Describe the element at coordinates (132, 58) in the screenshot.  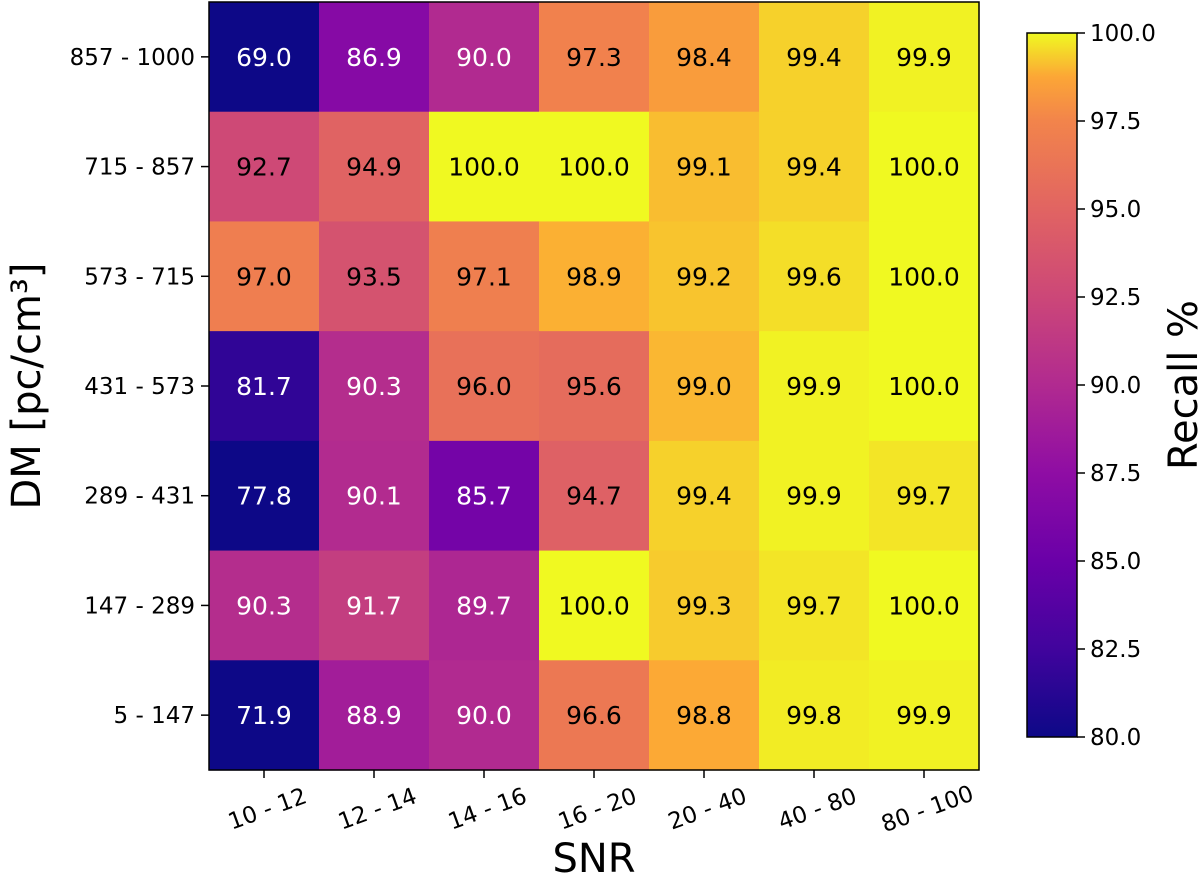
I see `y-tick-label: 857 - 1000` at that location.